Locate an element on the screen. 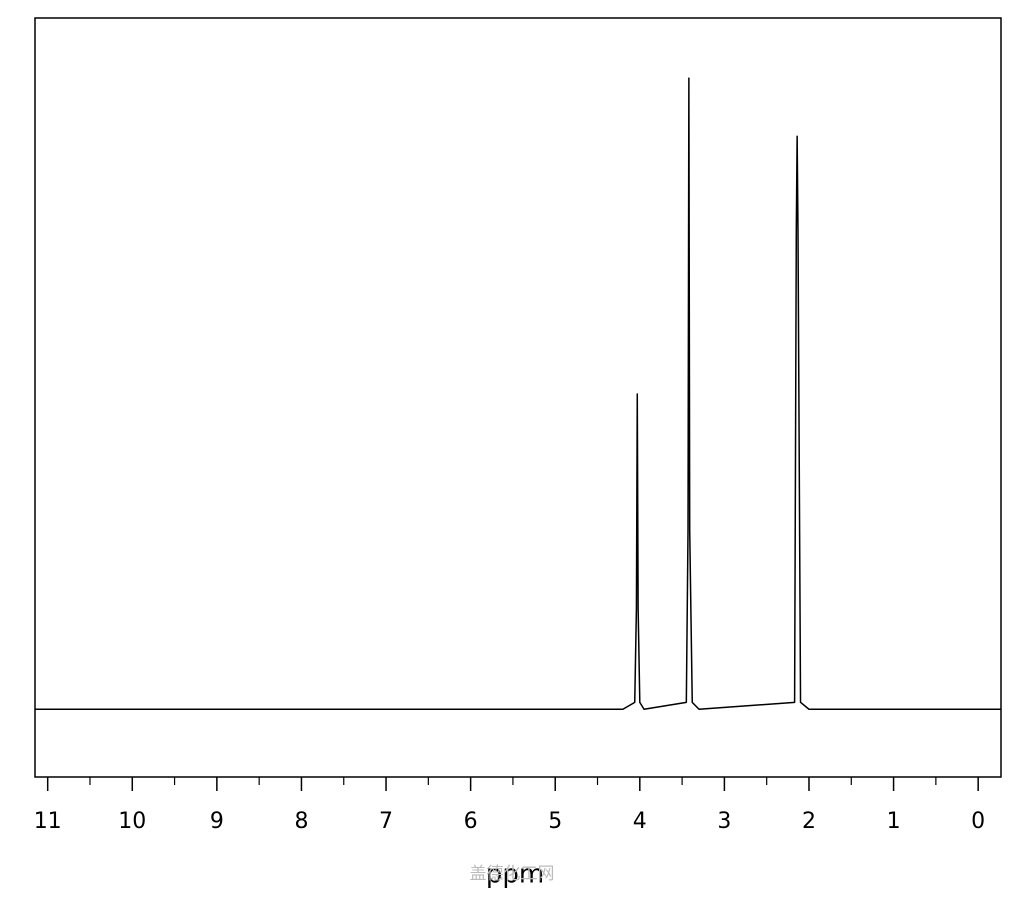 This screenshot has height=900, width=1024. x-tick-label: 1 is located at coordinates (894, 821).